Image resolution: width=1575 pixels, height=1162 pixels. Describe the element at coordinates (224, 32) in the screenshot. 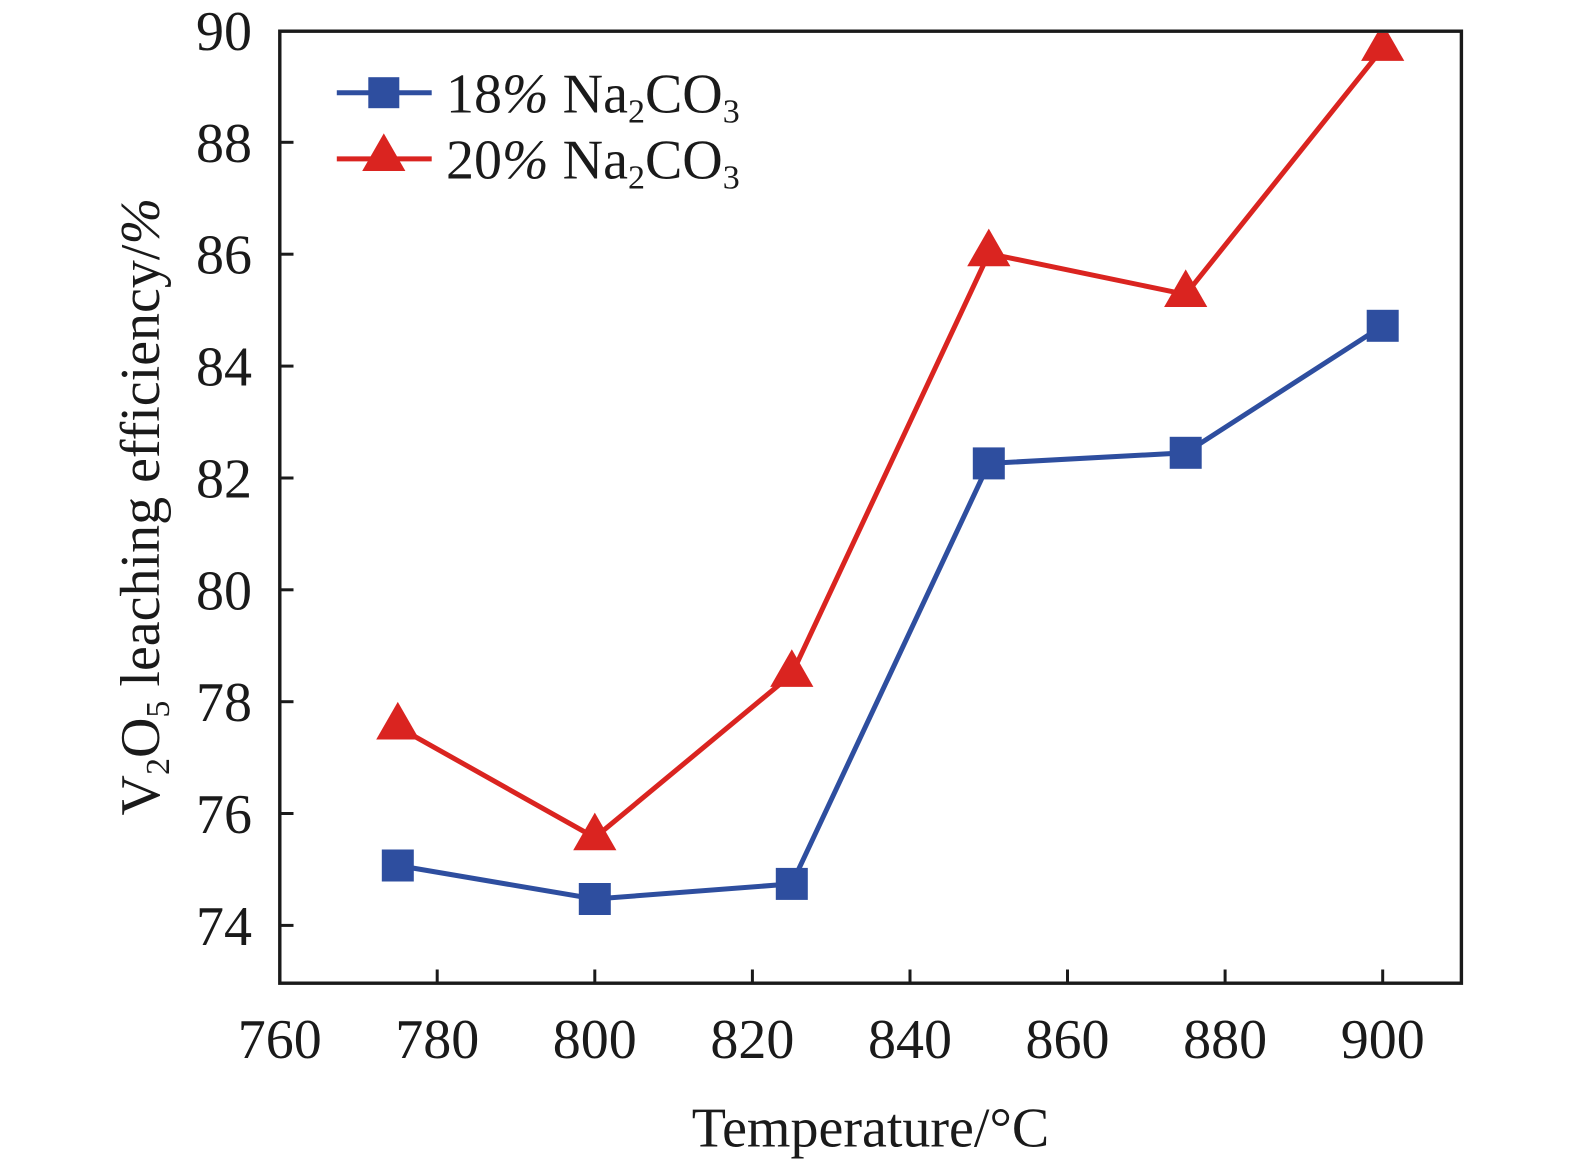

I see `svg-text: 90` at that location.